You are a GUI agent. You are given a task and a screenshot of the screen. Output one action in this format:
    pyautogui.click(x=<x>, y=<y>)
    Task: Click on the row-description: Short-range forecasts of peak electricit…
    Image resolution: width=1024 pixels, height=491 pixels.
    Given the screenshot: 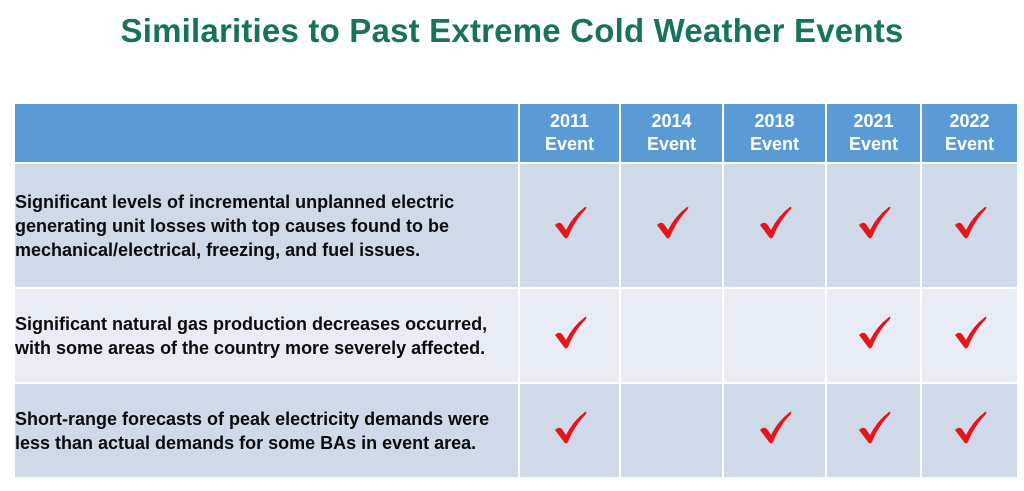 What is the action you would take?
    pyautogui.click(x=266, y=430)
    